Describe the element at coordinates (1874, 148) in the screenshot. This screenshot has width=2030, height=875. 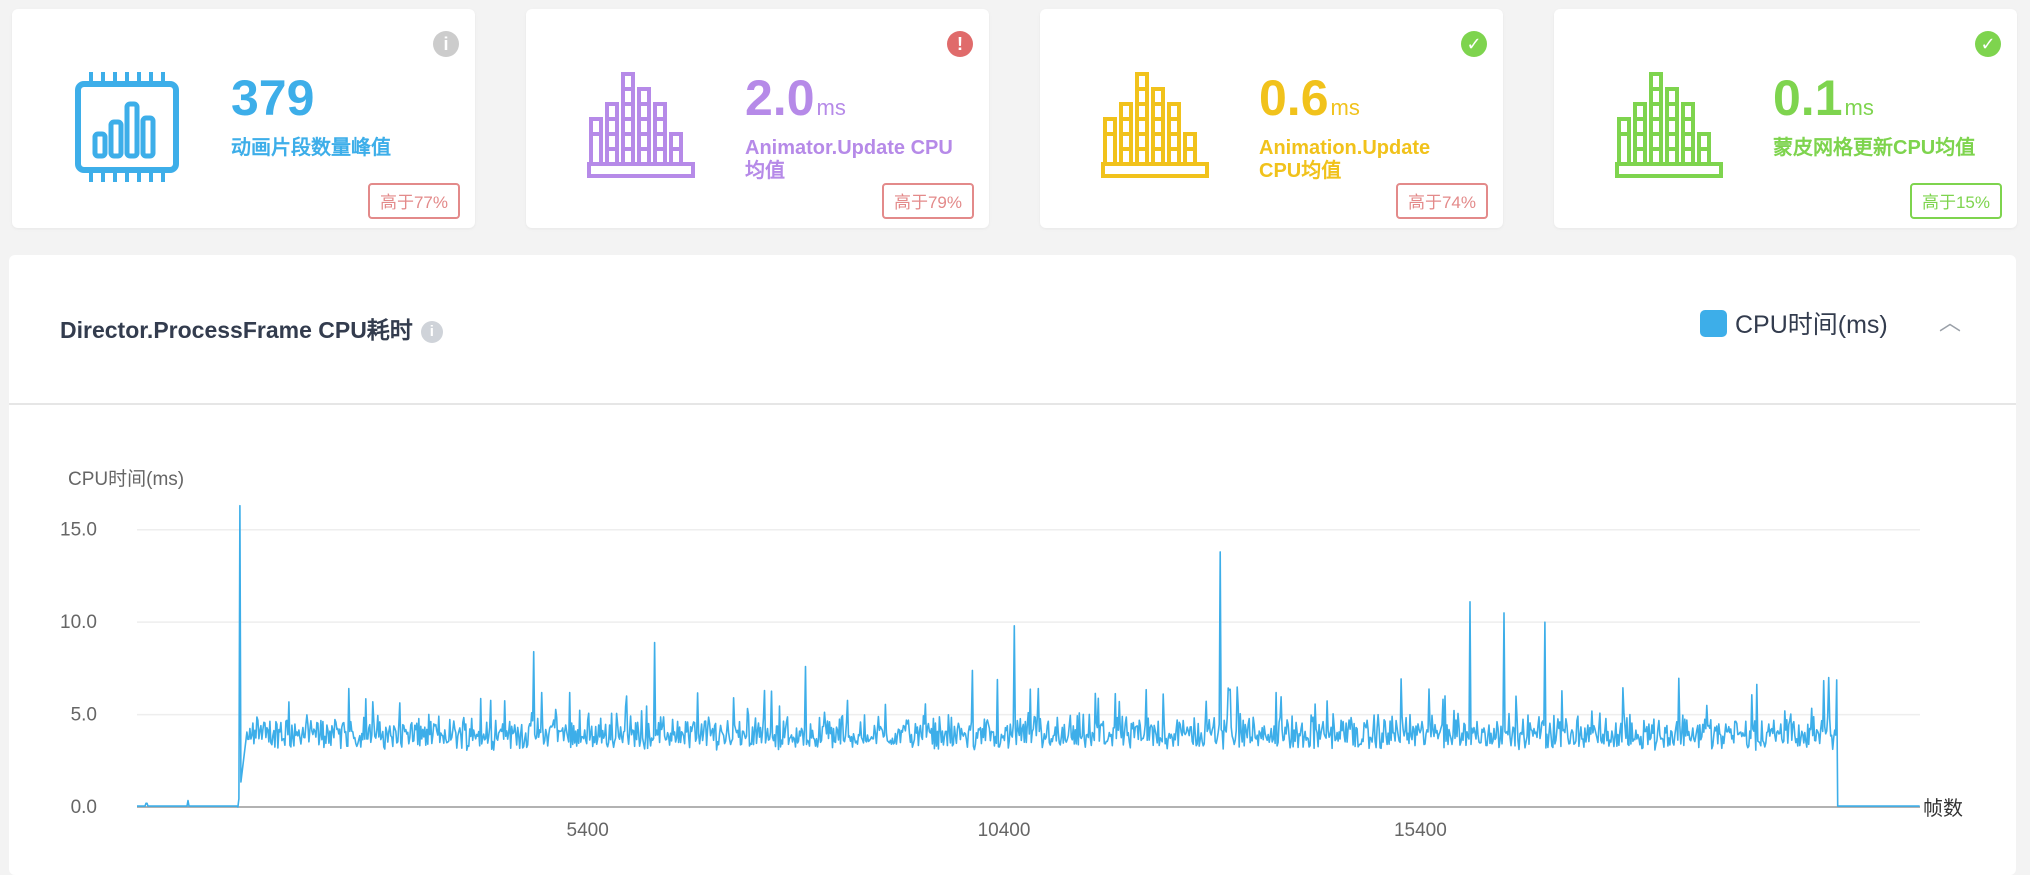
I see `metric-label: 蒙皮网格更新CPU均值` at that location.